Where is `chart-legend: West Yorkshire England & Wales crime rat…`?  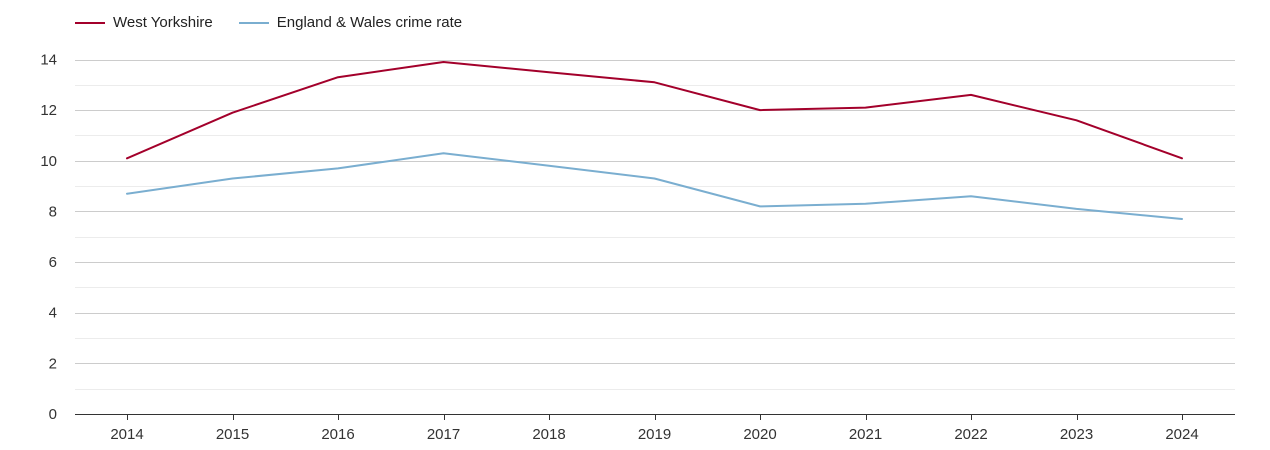
chart-legend: West Yorkshire England & Wales crime rat… is located at coordinates (268, 22).